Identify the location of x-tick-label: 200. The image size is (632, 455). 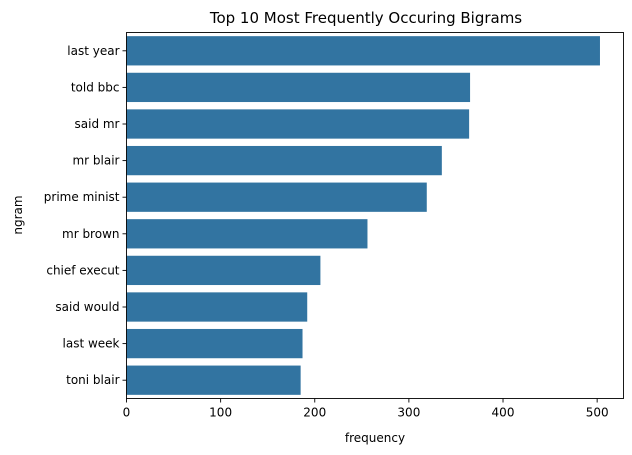
(314, 413).